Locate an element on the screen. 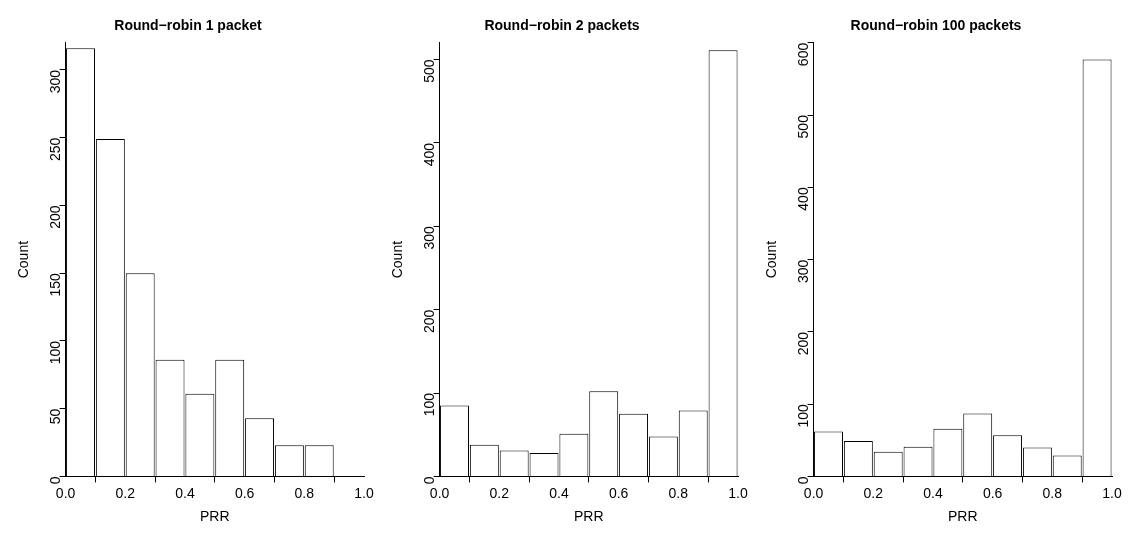  y-tick-label: 600 is located at coordinates (803, 54).